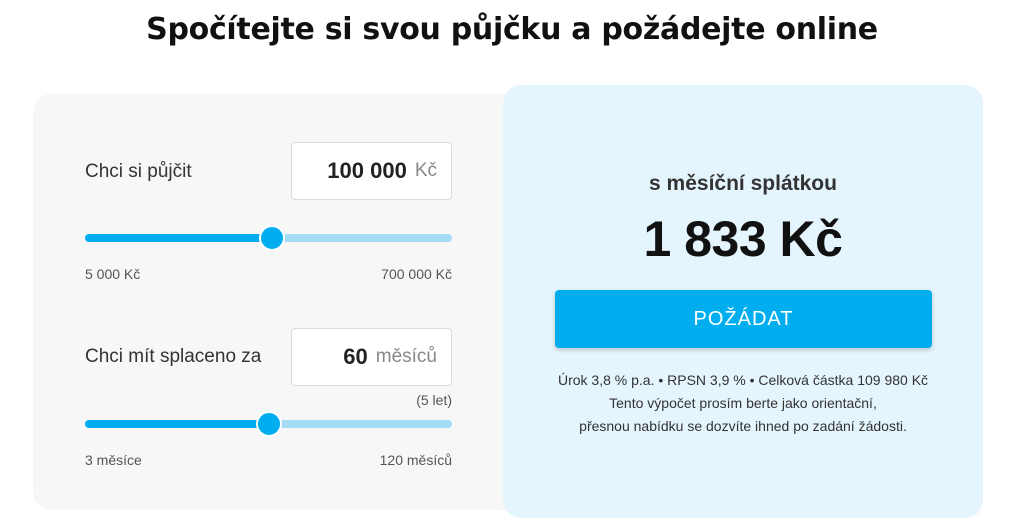 The height and width of the screenshot is (525, 1024). I want to click on term-unit: měsíců, so click(406, 356).